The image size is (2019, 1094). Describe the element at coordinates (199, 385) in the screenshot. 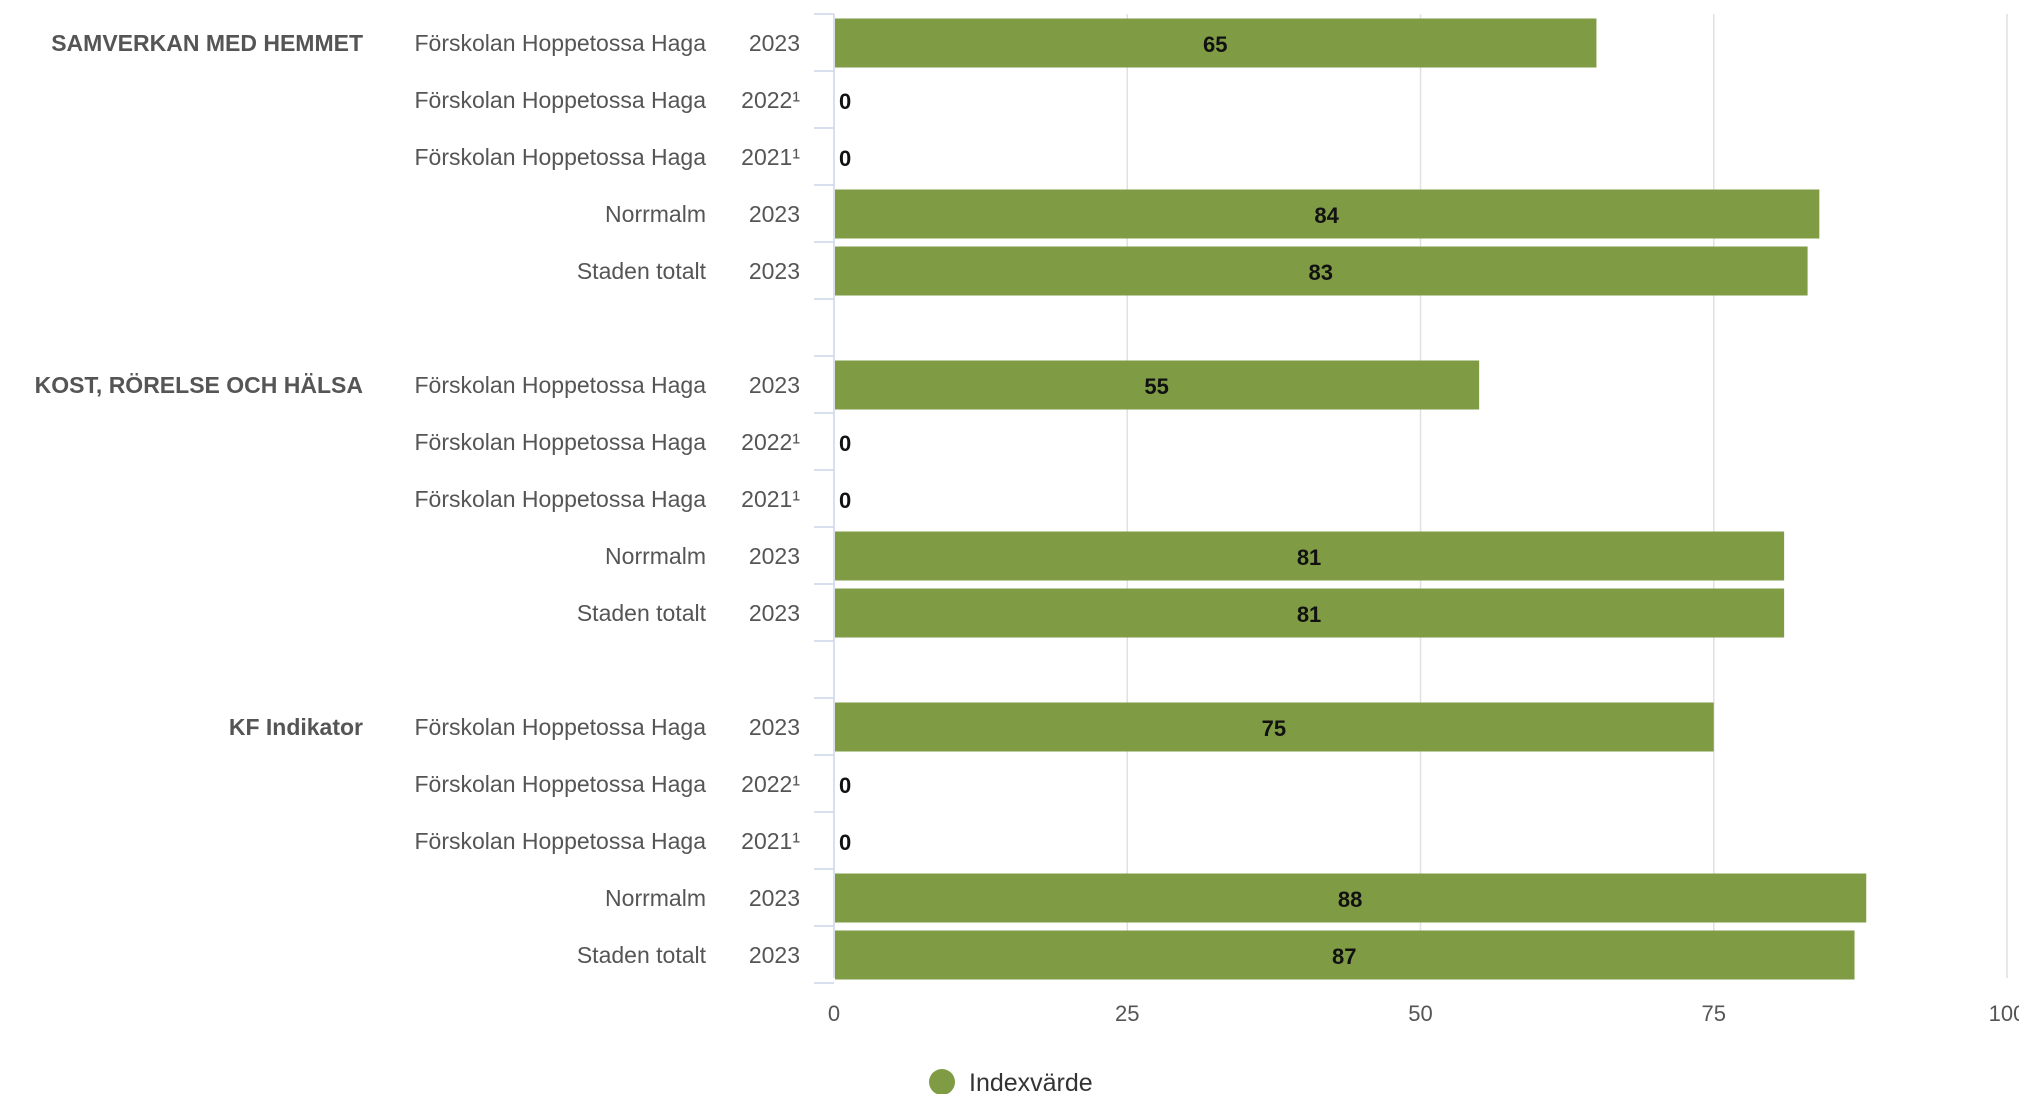

I see `group-label: KOST, RÖRELSE OCH HÄLSA` at that location.